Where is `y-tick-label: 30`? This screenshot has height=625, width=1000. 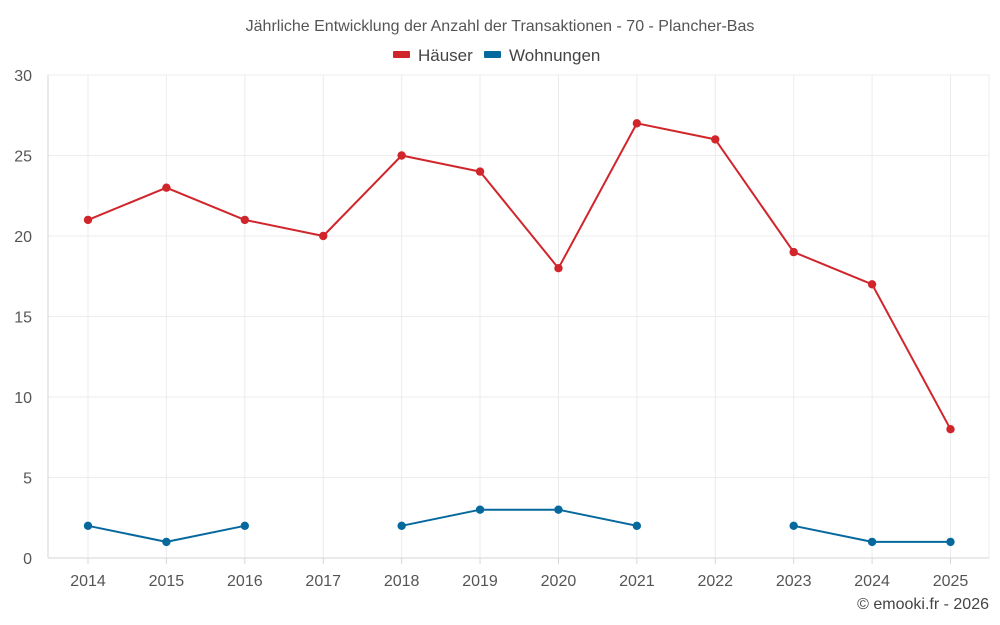
y-tick-label: 30 is located at coordinates (23, 76).